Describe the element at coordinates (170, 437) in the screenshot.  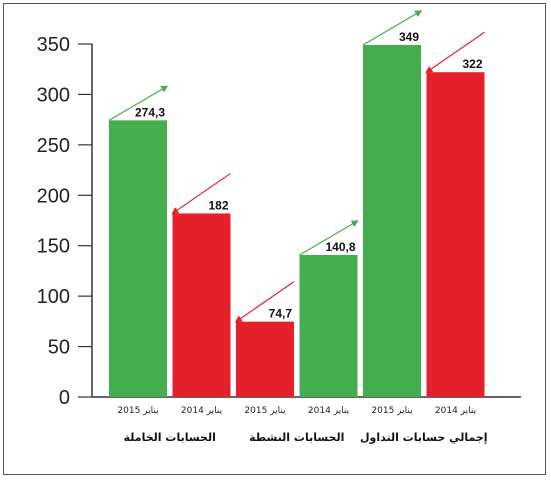
I see `group-label: الحسابات الخاملة` at that location.